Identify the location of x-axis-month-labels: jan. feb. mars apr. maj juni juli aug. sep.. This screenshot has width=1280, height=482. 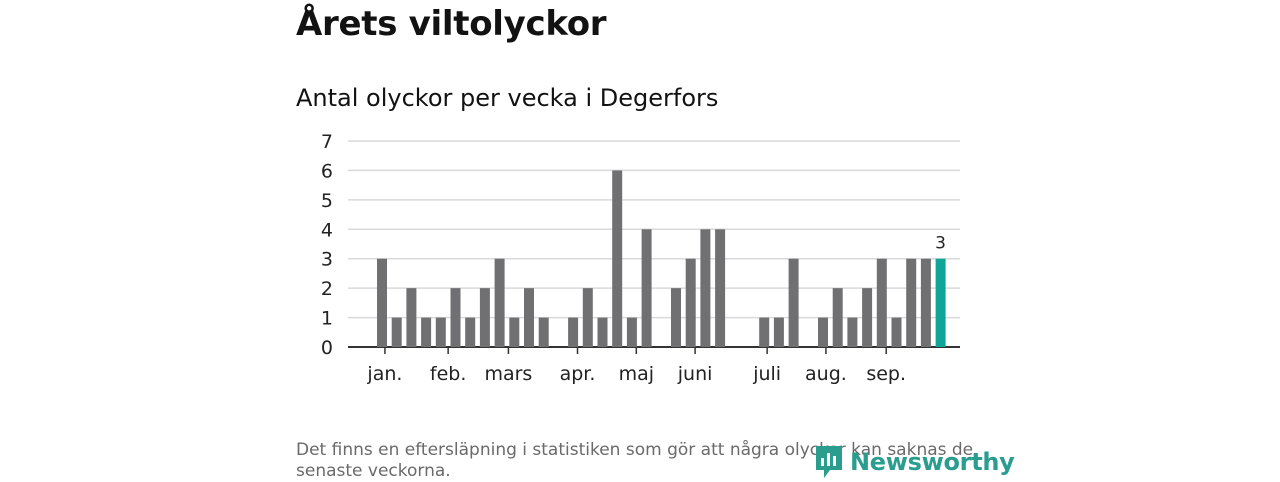
(636, 366).